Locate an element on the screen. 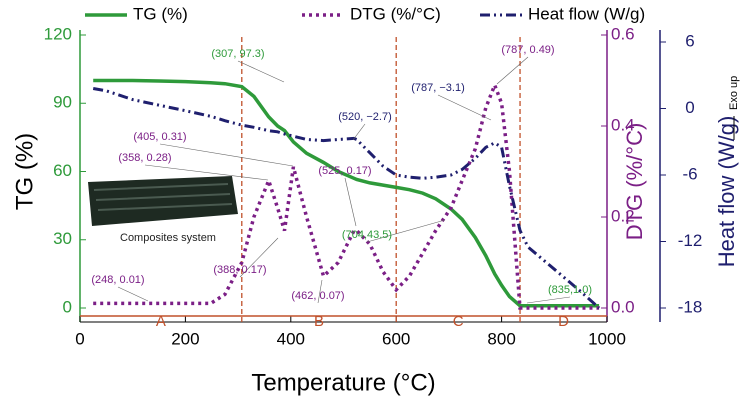 The image size is (748, 408). annotation: (835,1.0) is located at coordinates (570, 290).